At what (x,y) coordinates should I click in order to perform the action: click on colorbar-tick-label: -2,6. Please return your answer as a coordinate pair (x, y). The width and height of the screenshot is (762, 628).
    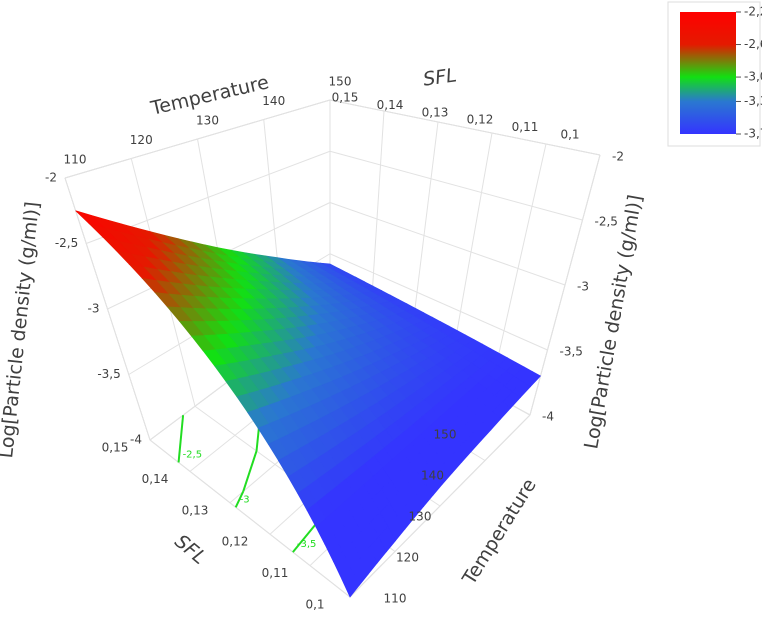
    Looking at the image, I should click on (753, 44).